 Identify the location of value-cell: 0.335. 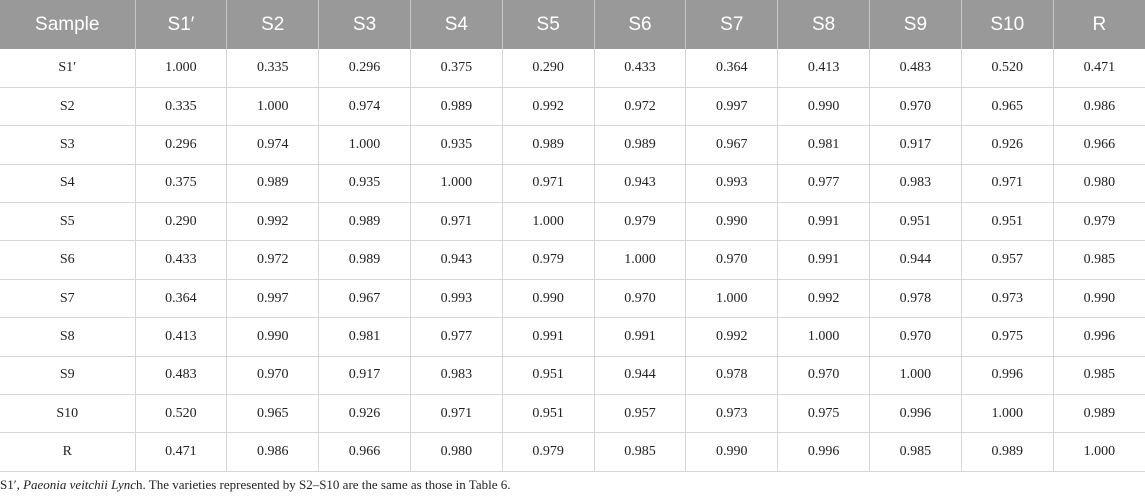
(273, 68).